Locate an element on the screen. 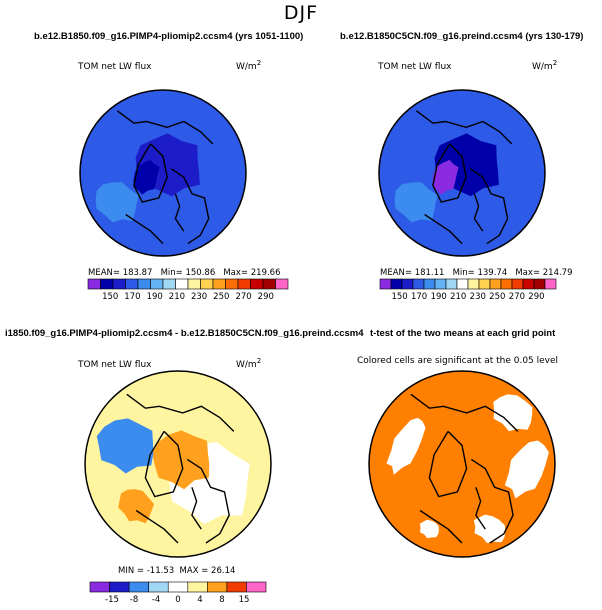  panel-2-stats: MEAN= 181.11 Min= 139.74 Max= 214.79 is located at coordinates (476, 273).